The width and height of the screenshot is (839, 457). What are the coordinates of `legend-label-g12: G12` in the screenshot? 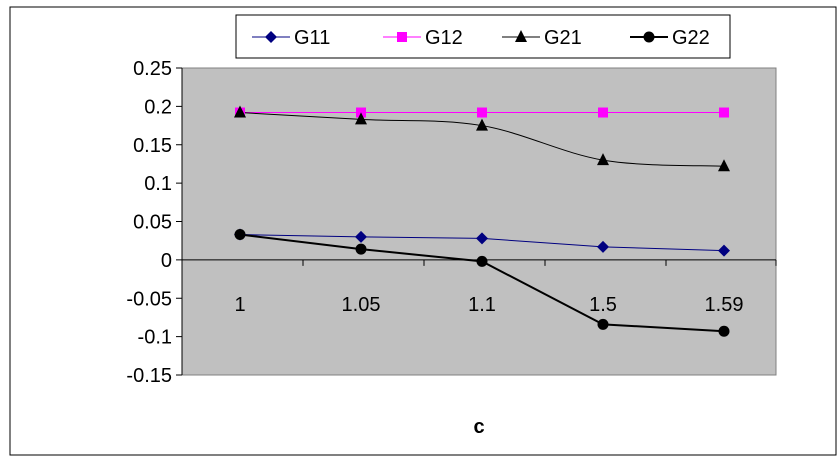 It's located at (444, 38).